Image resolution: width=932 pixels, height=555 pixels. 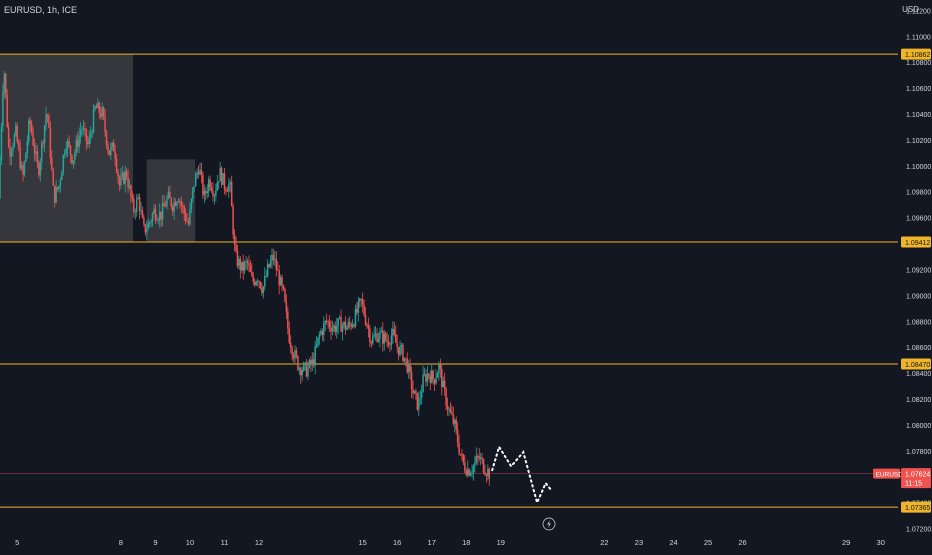 What do you see at coordinates (639, 542) in the screenshot?
I see `x-tick-label: 23` at bounding box center [639, 542].